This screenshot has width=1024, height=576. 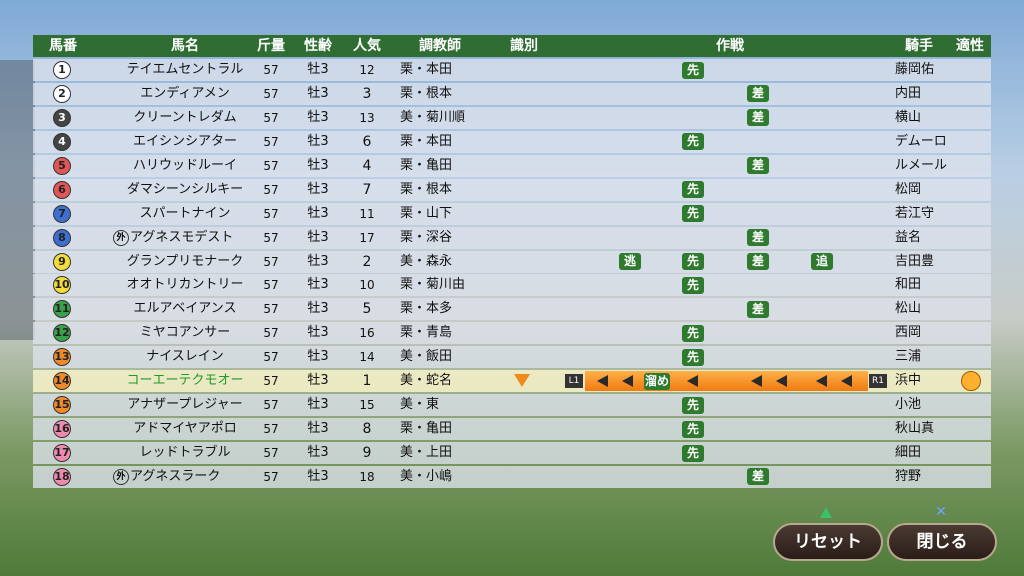 I want to click on button: リセット, so click(x=828, y=542).